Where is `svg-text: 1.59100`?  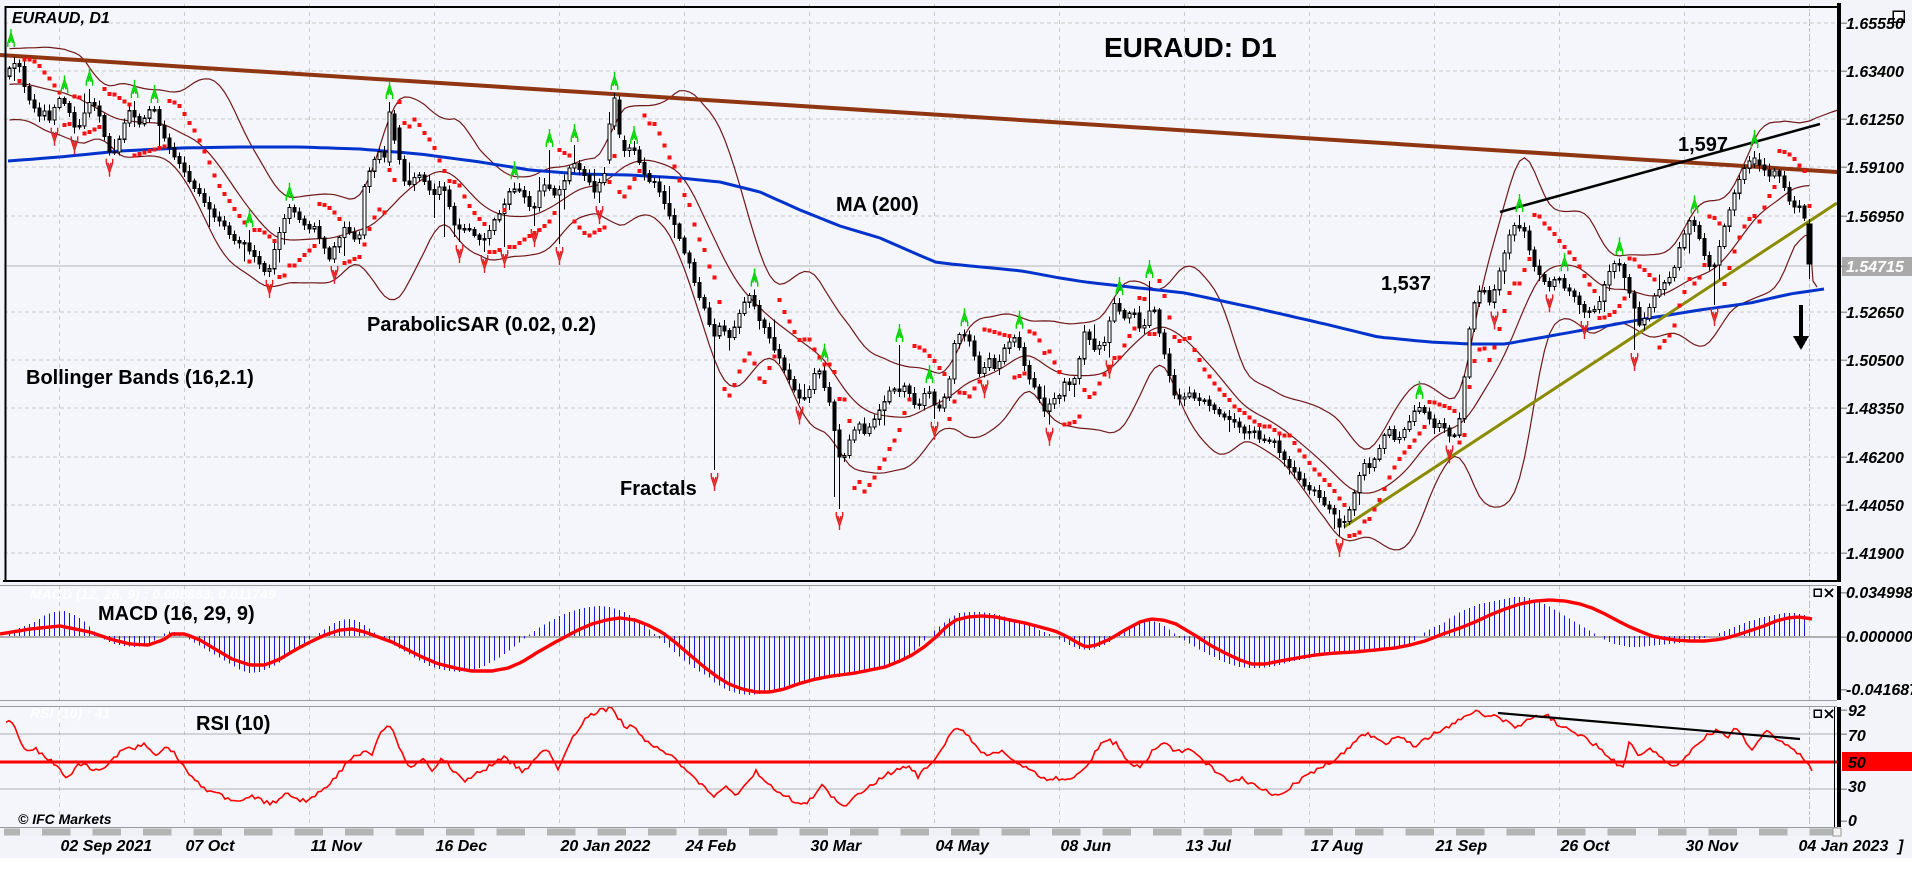 svg-text: 1.59100 is located at coordinates (1875, 168).